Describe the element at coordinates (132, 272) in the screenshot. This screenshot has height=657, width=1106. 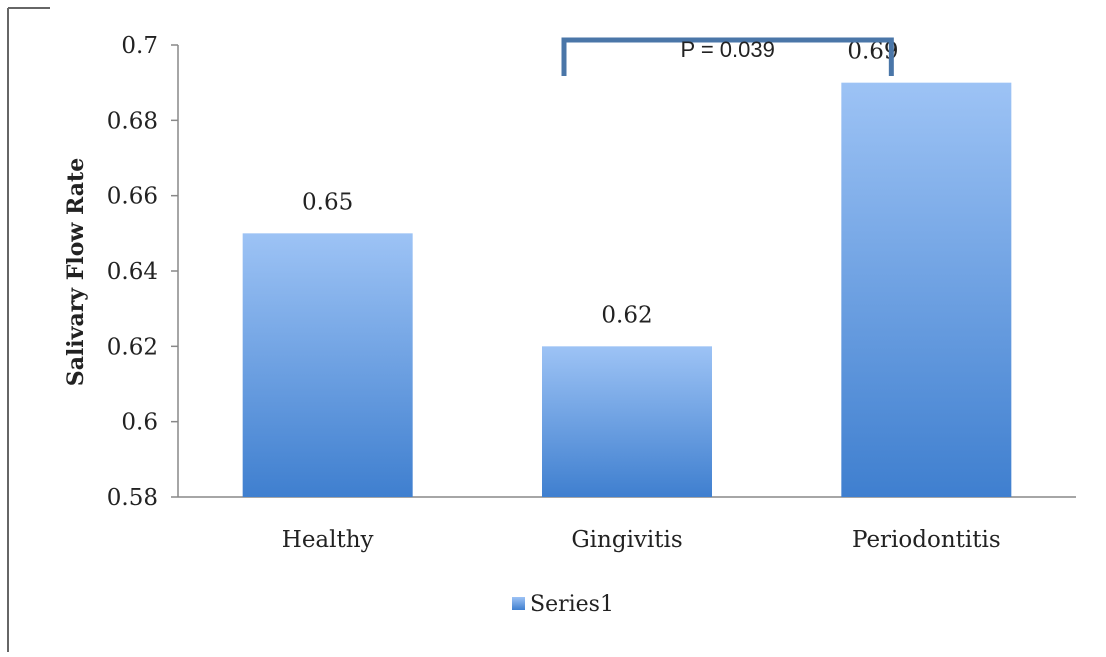
I see `y-tick-label: 0.64` at that location.